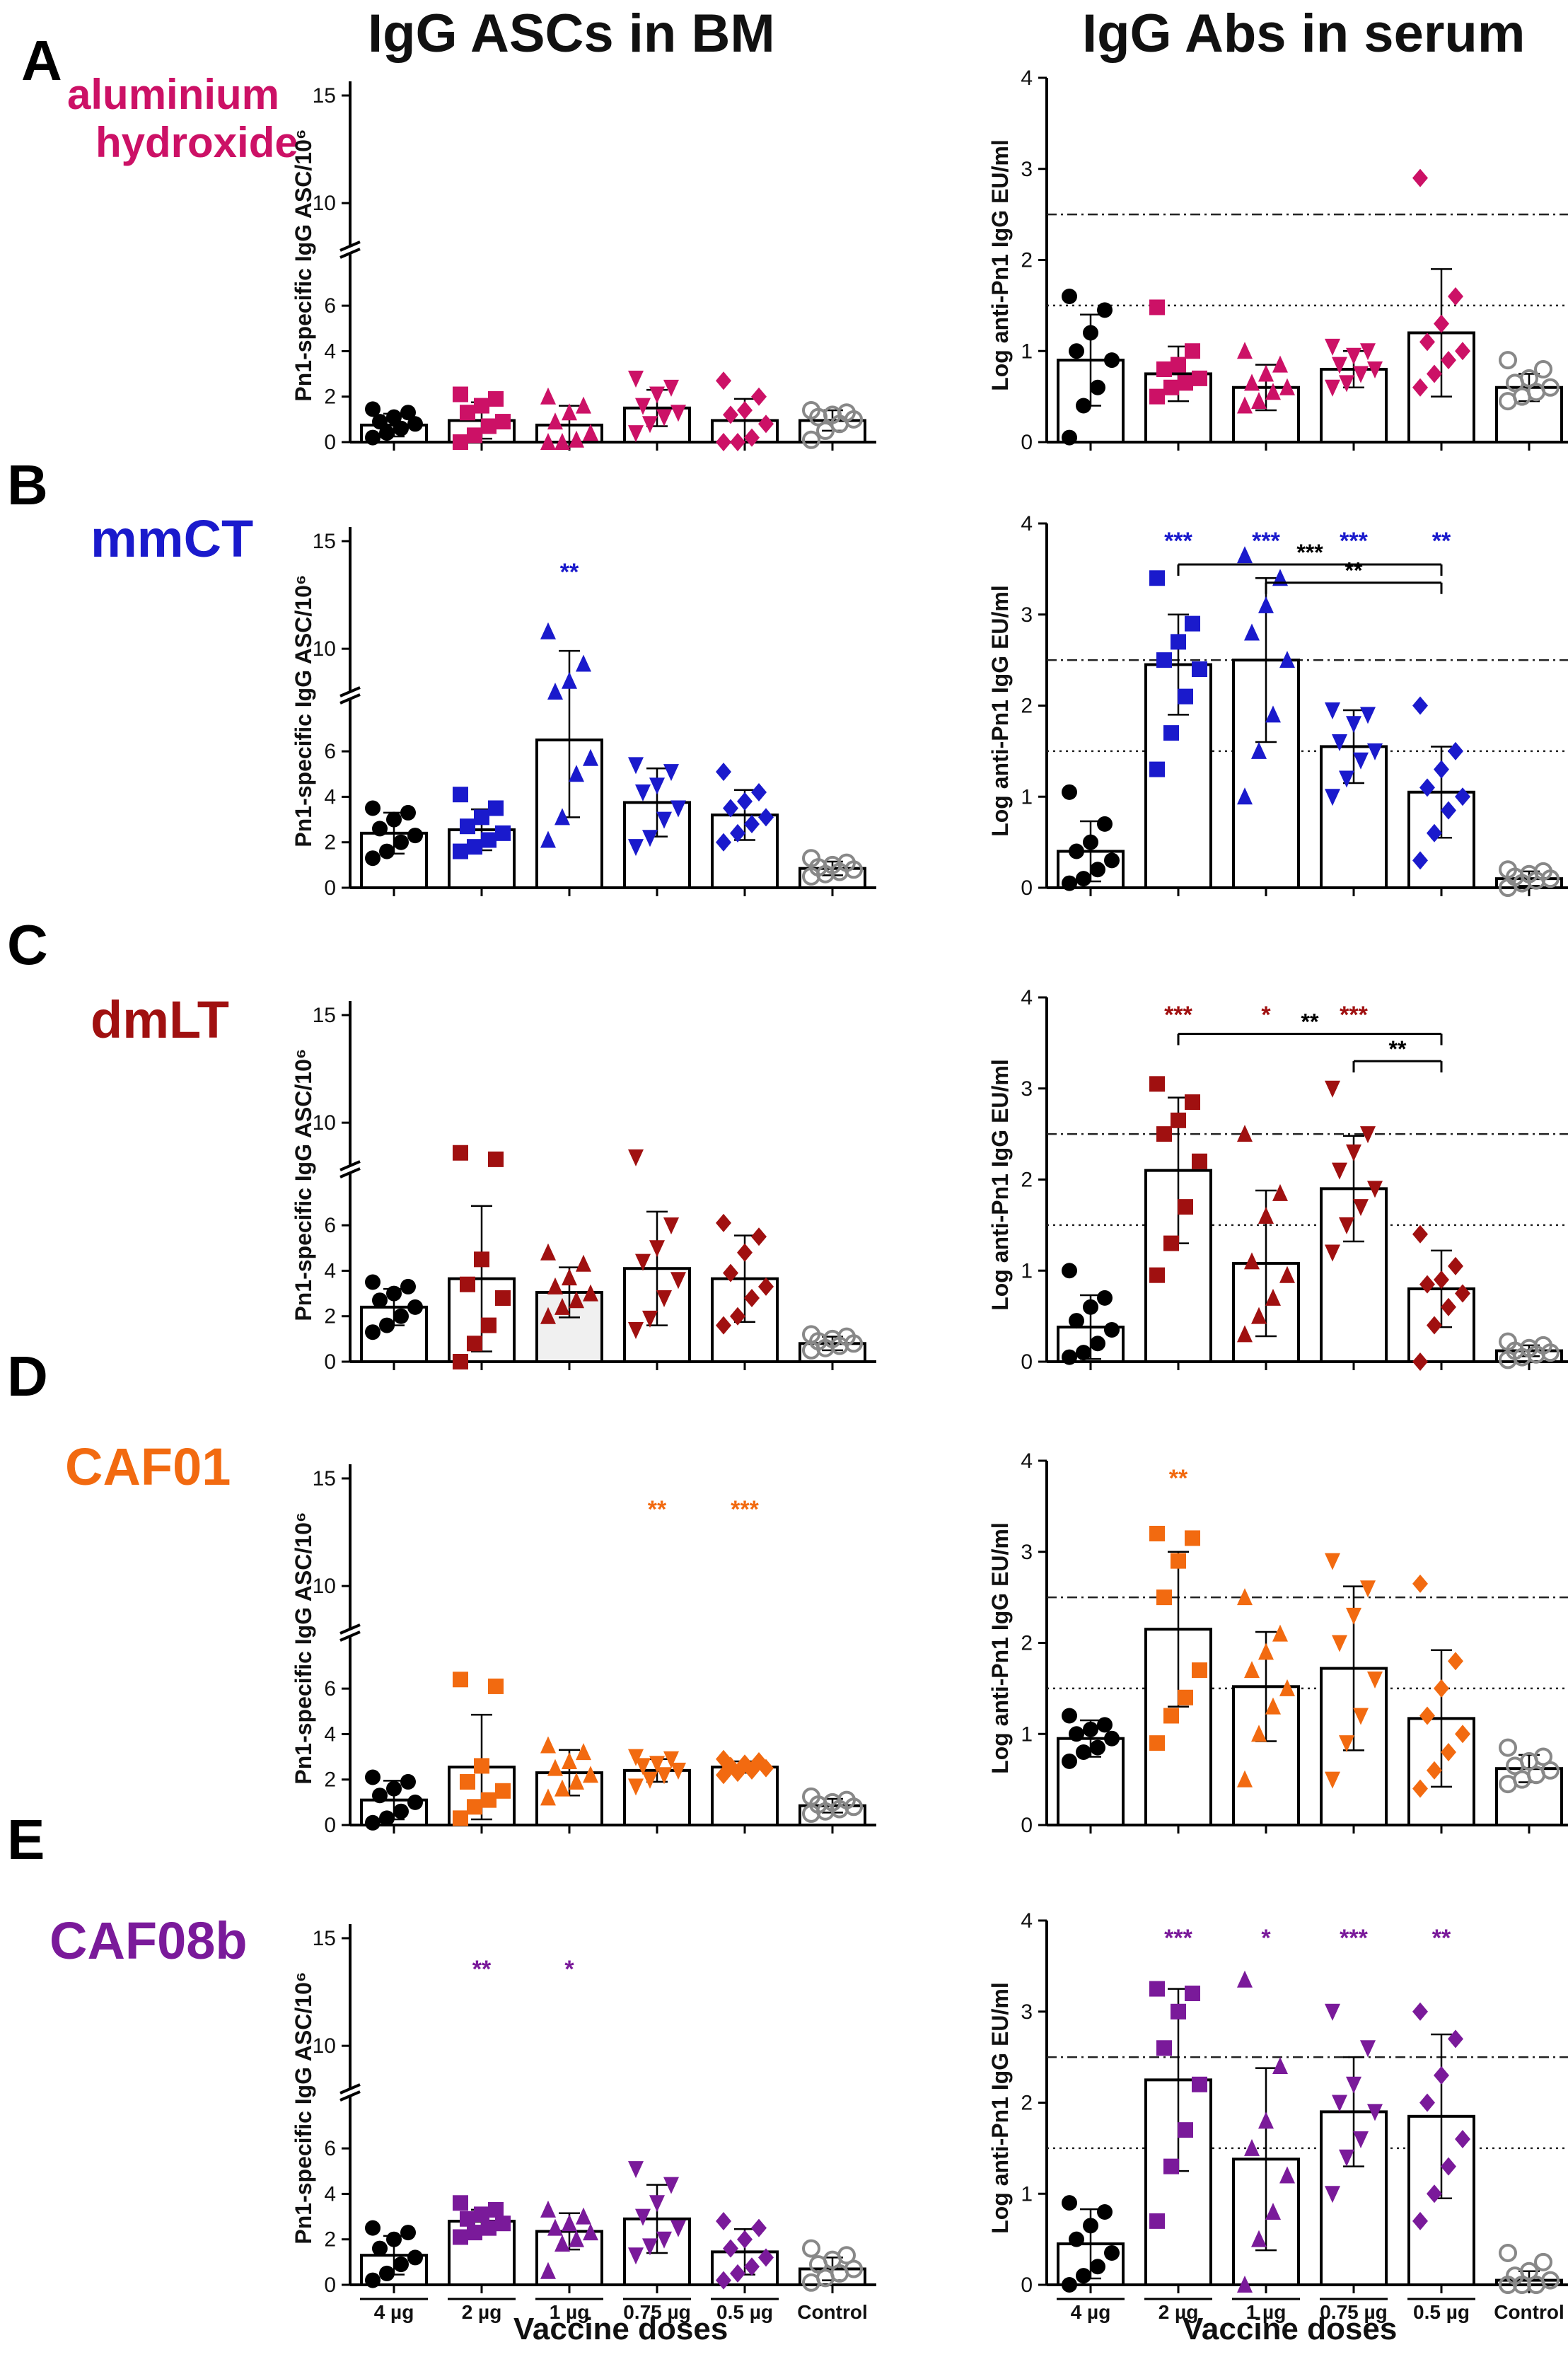 This screenshot has height=2369, width=1568. Describe the element at coordinates (1266, 1016) in the screenshot. I see `significance-stars: *` at that location.